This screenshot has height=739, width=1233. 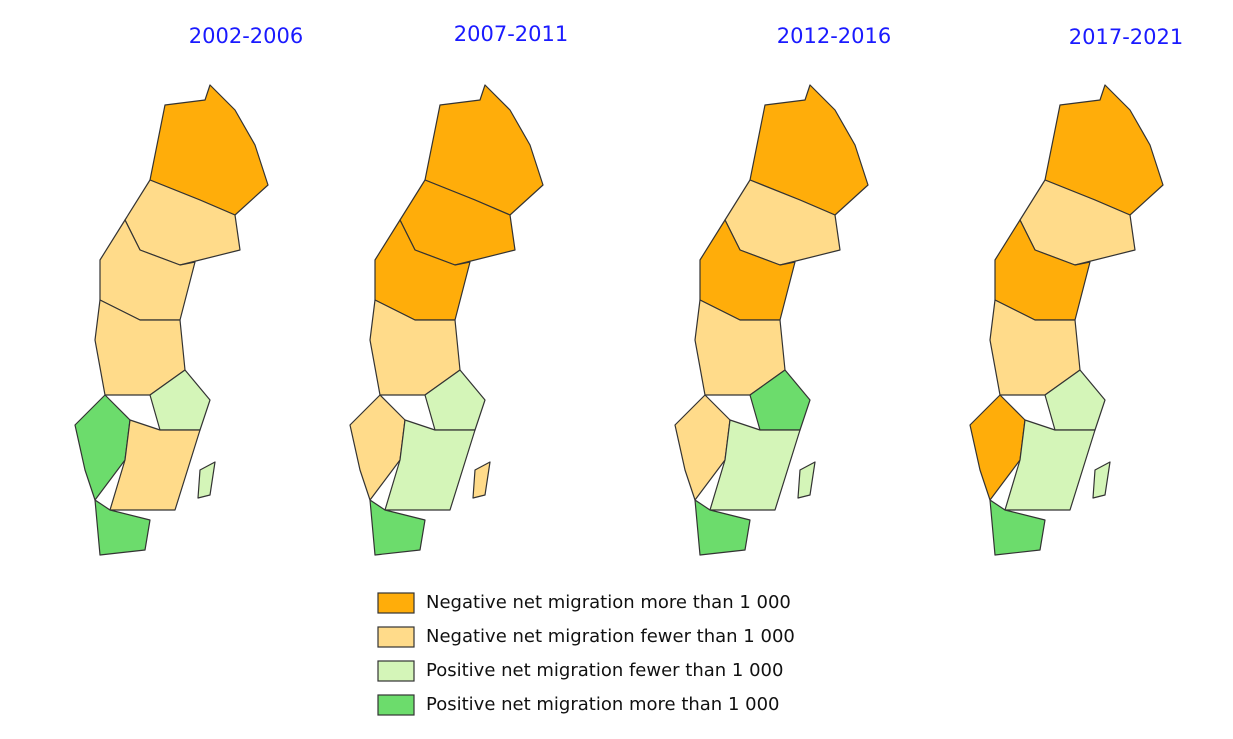 I want to click on legend-label: Negative net migration fewer than 1 000, so click(x=610, y=636).